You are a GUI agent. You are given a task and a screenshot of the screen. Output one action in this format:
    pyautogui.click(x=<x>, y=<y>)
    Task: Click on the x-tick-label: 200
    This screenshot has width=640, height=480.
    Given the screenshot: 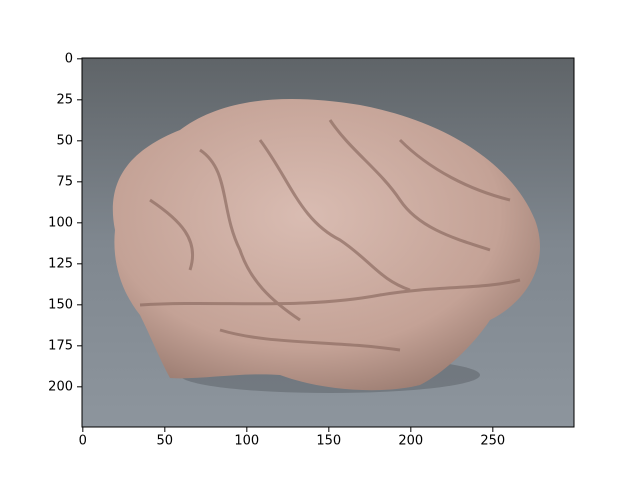 What is the action you would take?
    pyautogui.click(x=410, y=441)
    